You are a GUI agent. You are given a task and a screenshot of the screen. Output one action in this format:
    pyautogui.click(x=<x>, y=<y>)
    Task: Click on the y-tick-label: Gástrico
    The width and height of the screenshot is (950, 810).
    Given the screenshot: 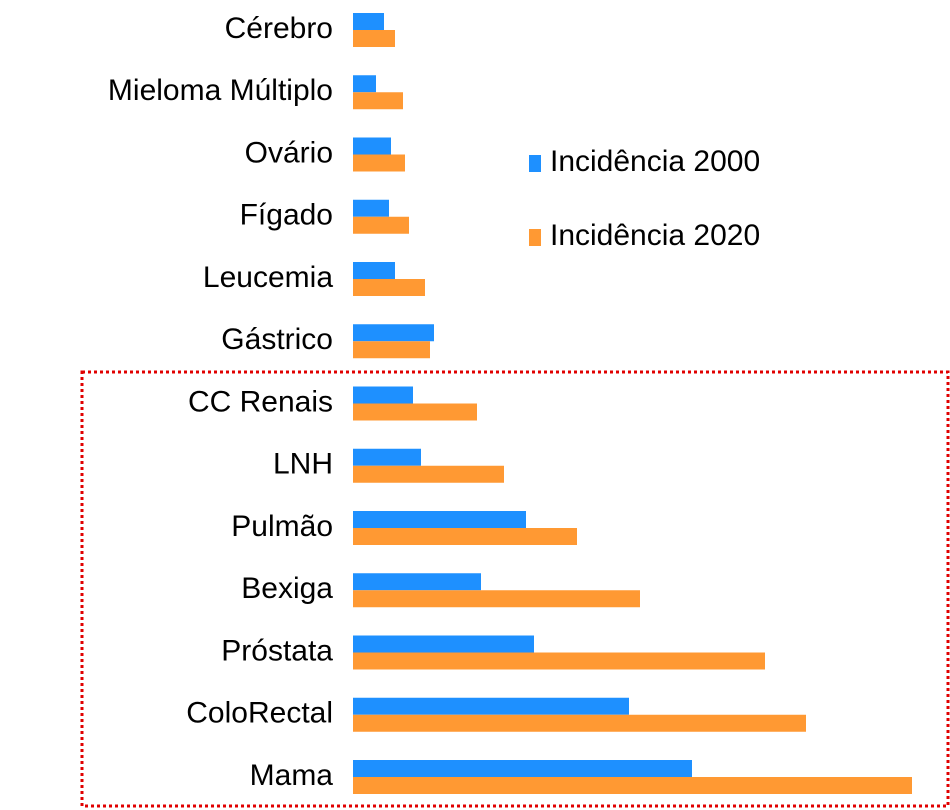 What is the action you would take?
    pyautogui.click(x=277, y=339)
    